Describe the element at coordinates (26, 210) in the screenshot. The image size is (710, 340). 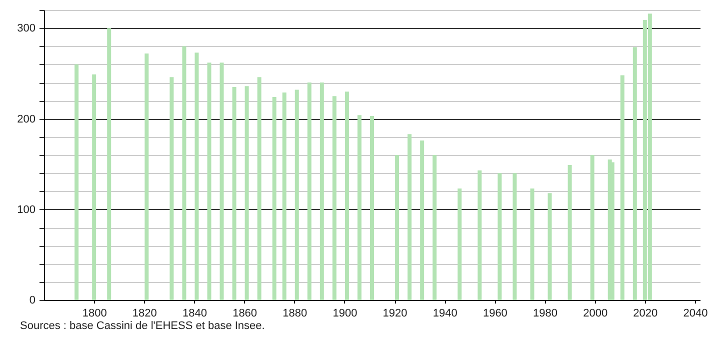
I see `y-tick-label: 100` at that location.